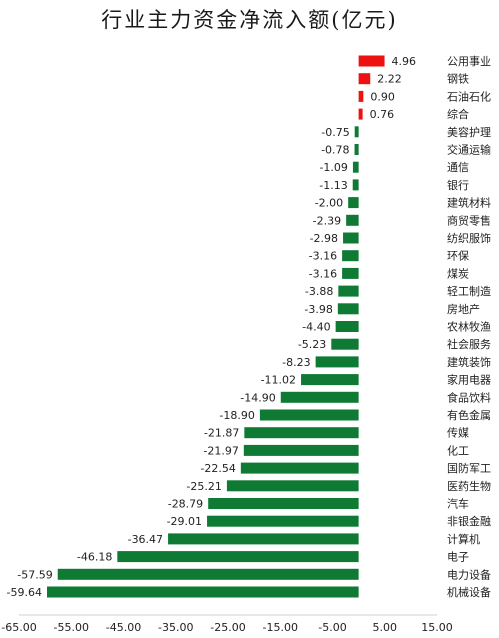 The image size is (499, 638). I want to click on value-label-10: -2.98, so click(324, 238).